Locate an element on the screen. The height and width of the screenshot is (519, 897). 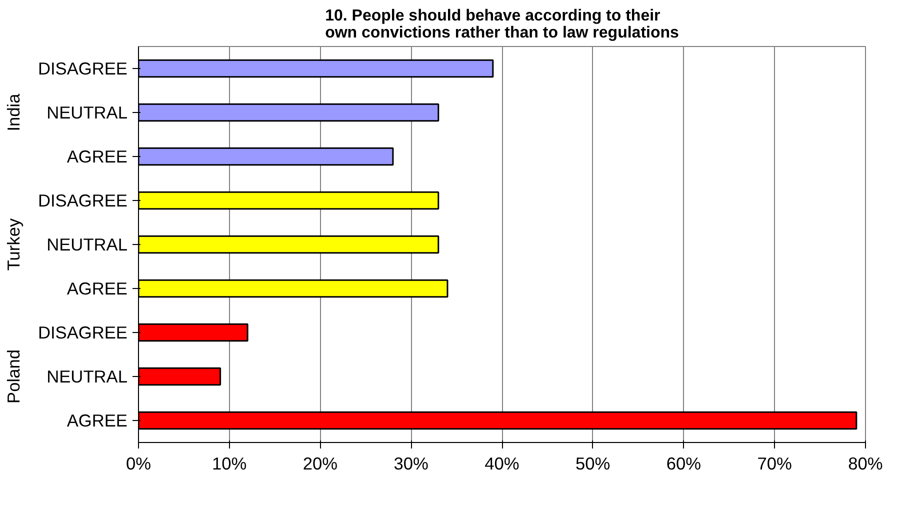
text: Poland is located at coordinates (14, 377).